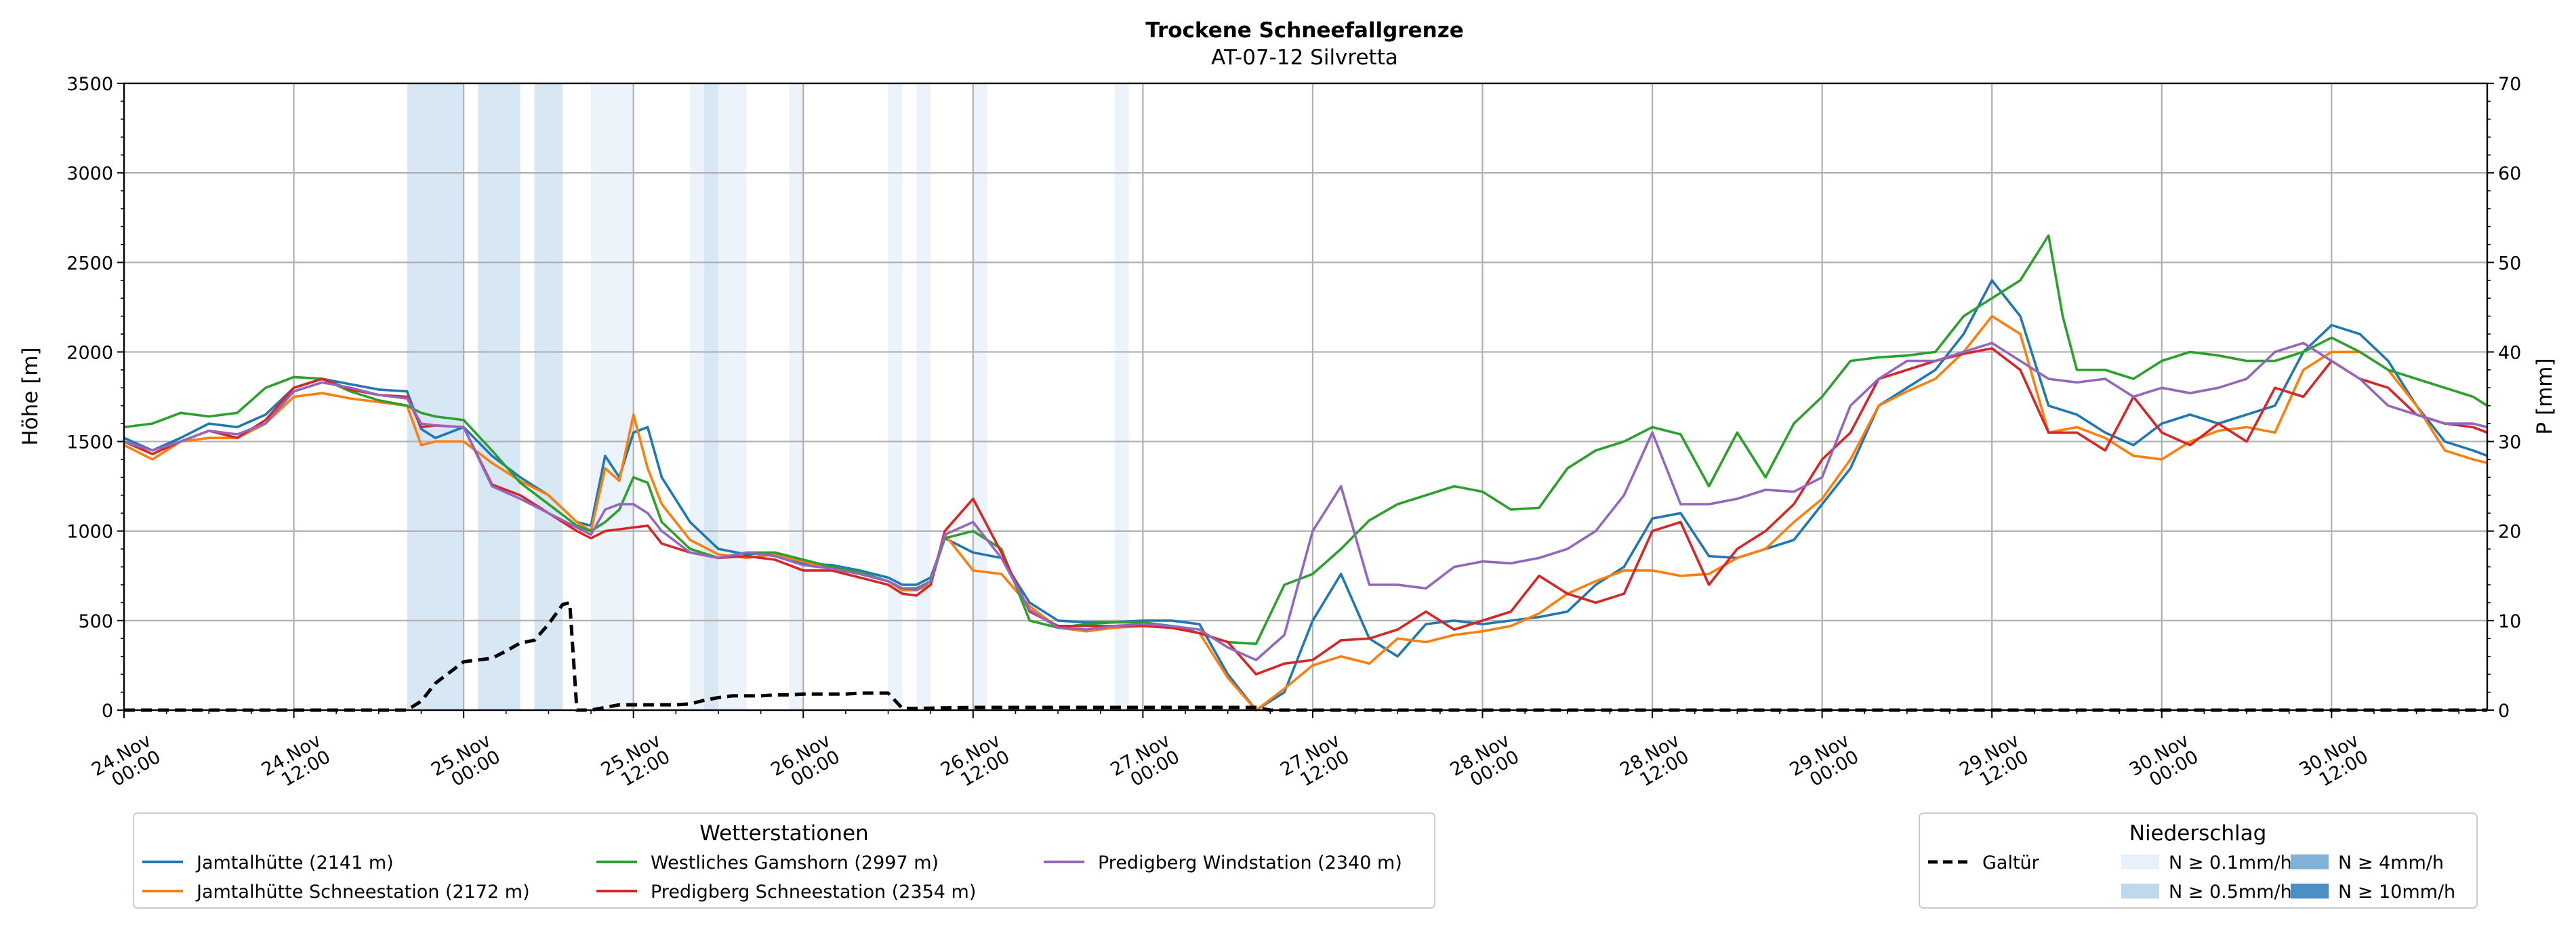  I want to click on legend-stations-title: Wetterstationen, so click(783, 833).